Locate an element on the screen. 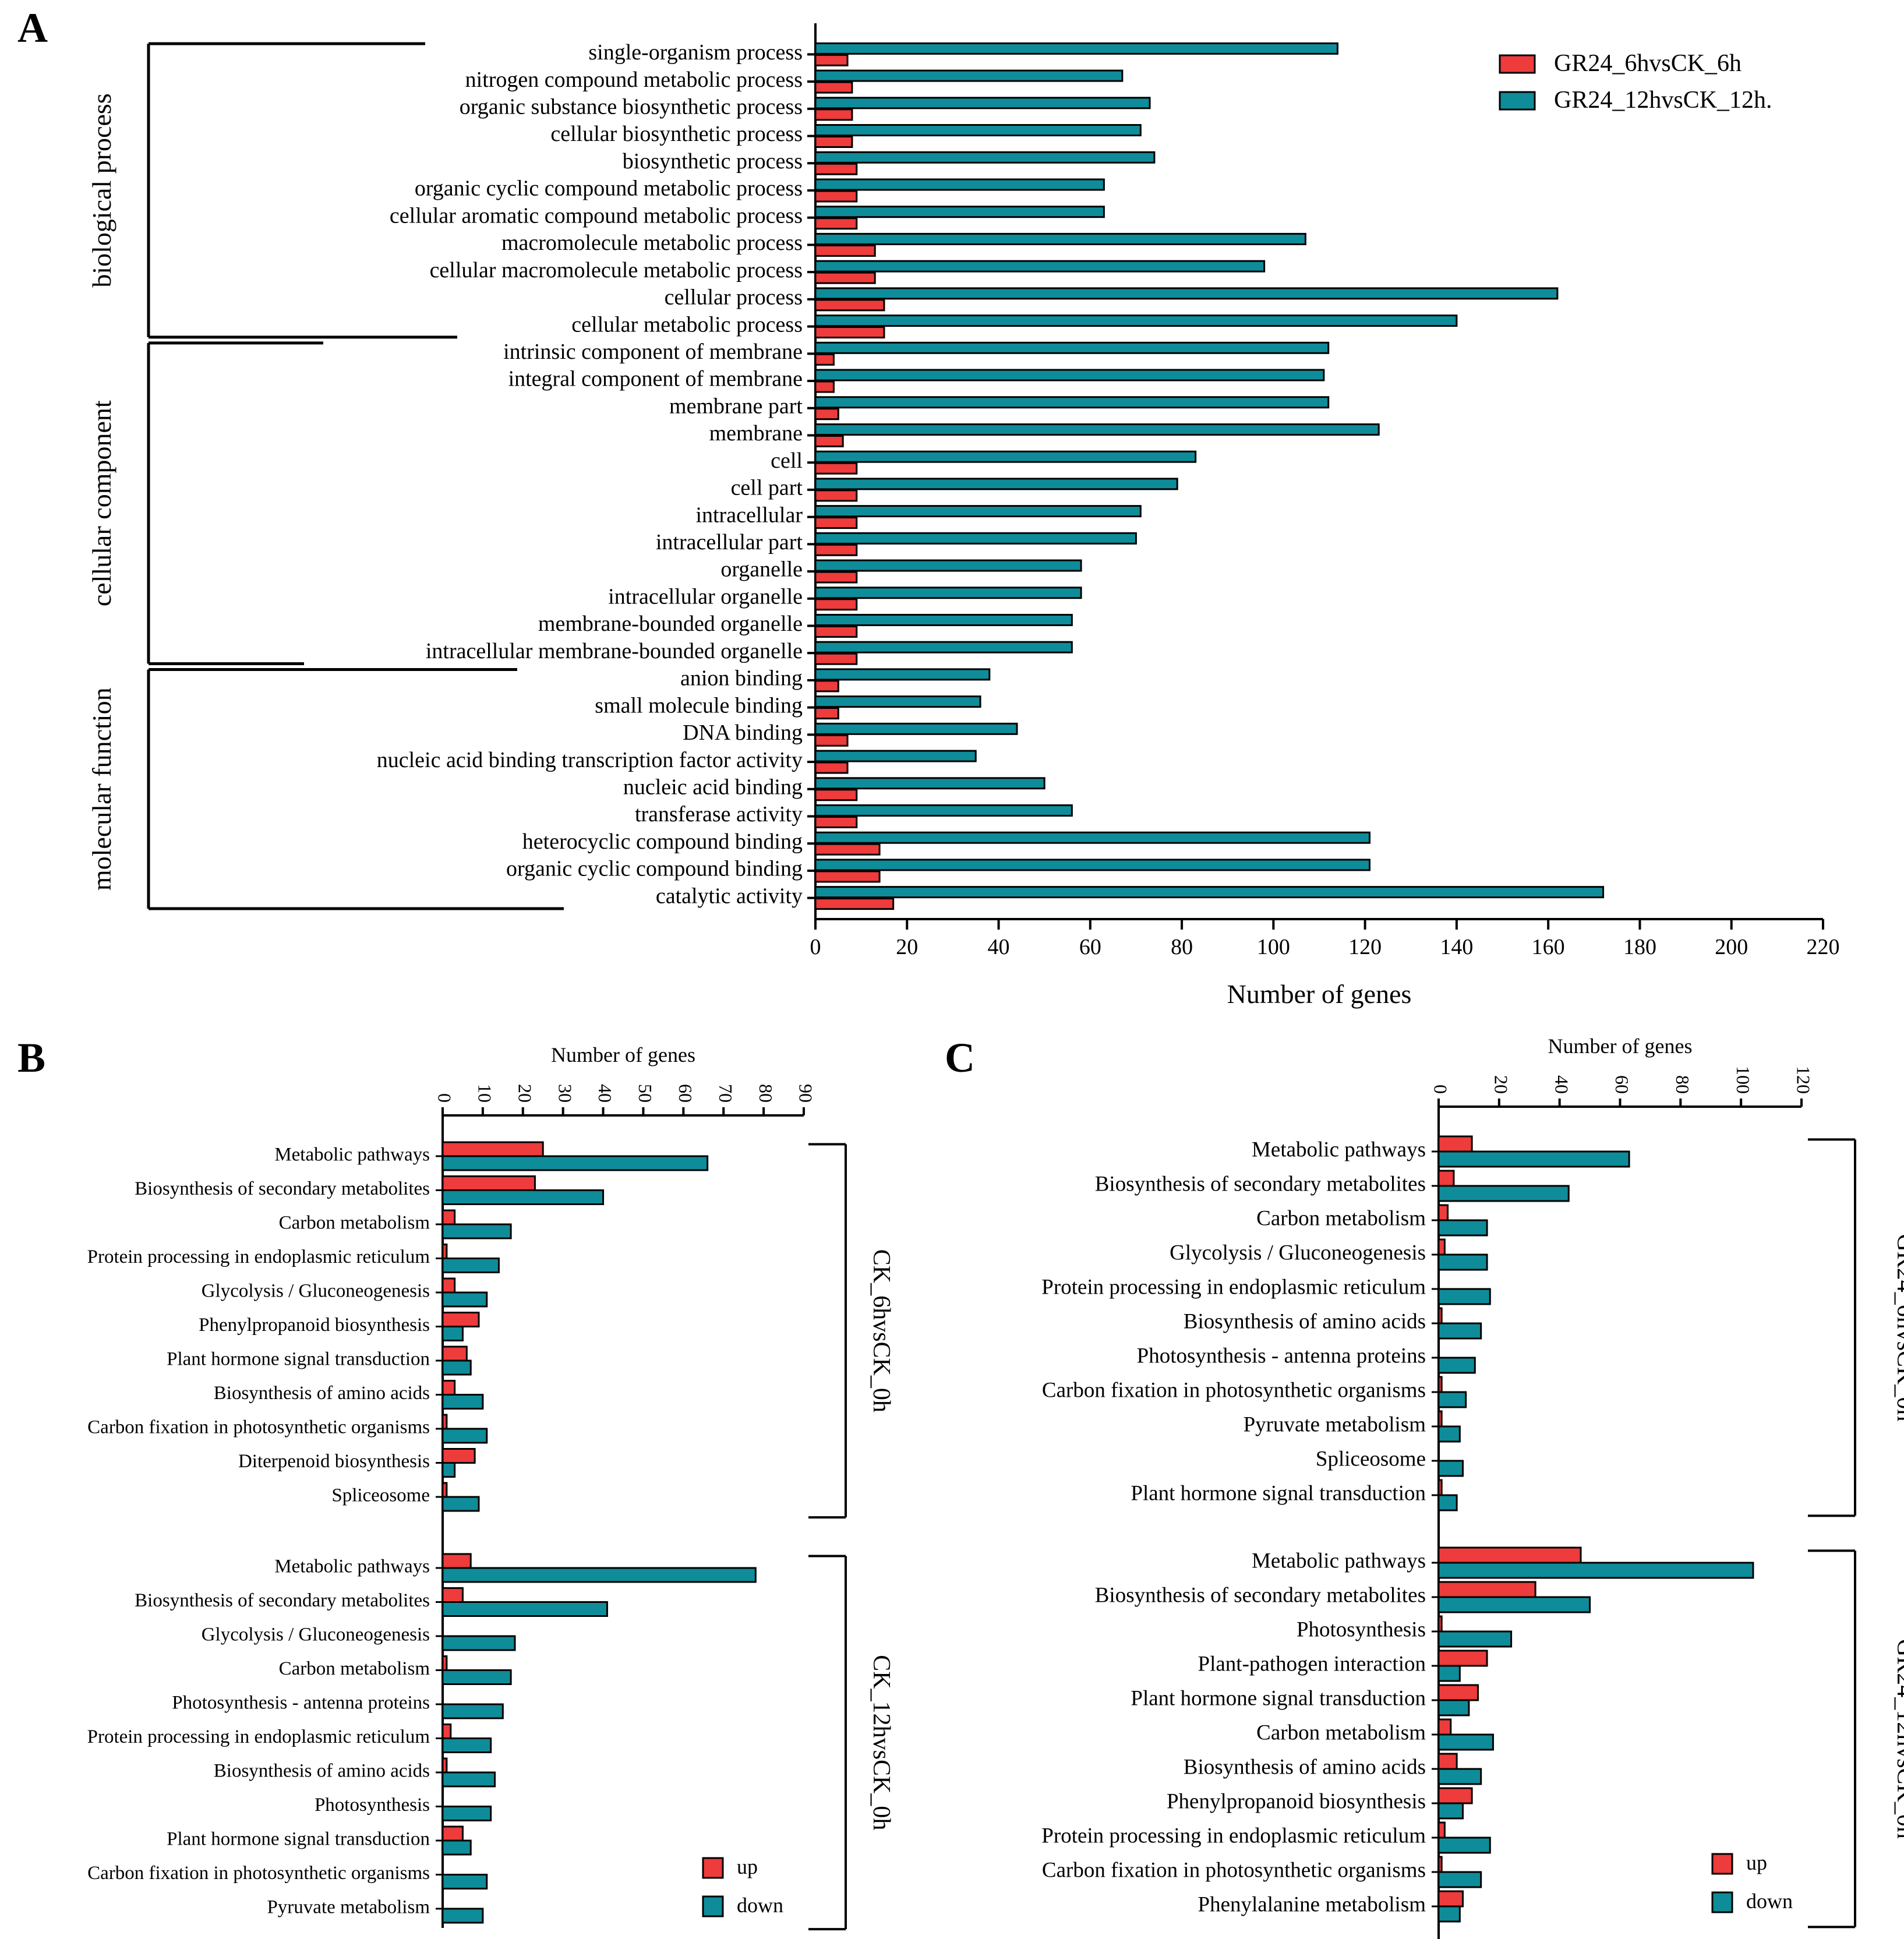  panel-a-category-label: single-organism process is located at coordinates (695, 52).